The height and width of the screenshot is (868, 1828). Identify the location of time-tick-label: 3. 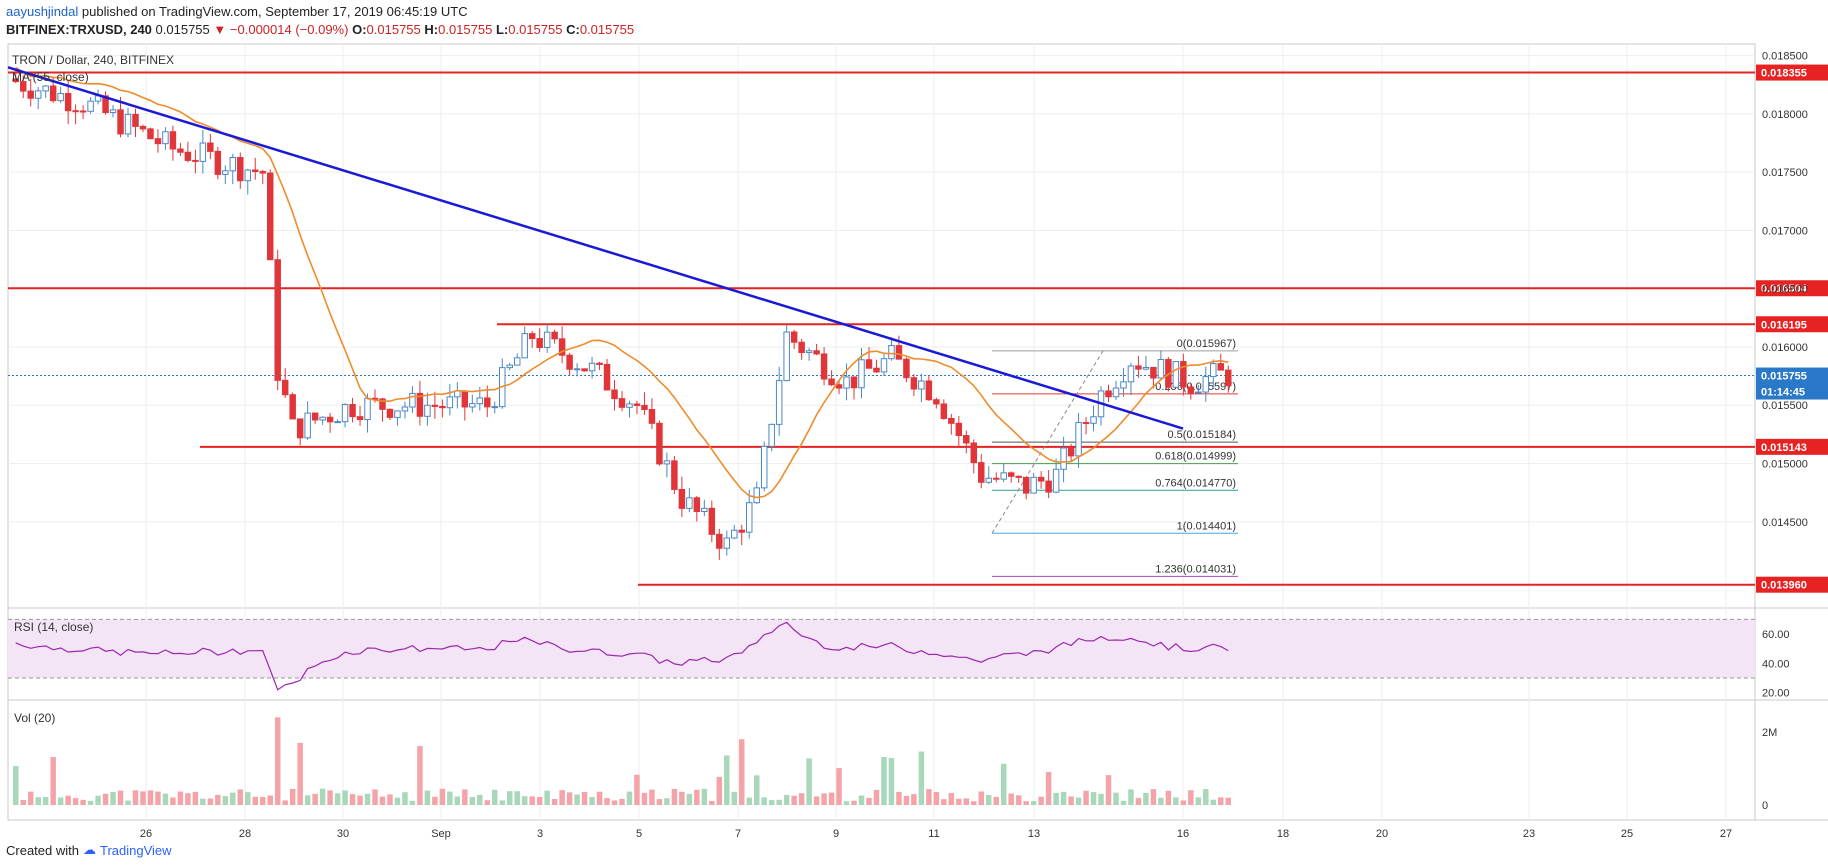
(540, 834).